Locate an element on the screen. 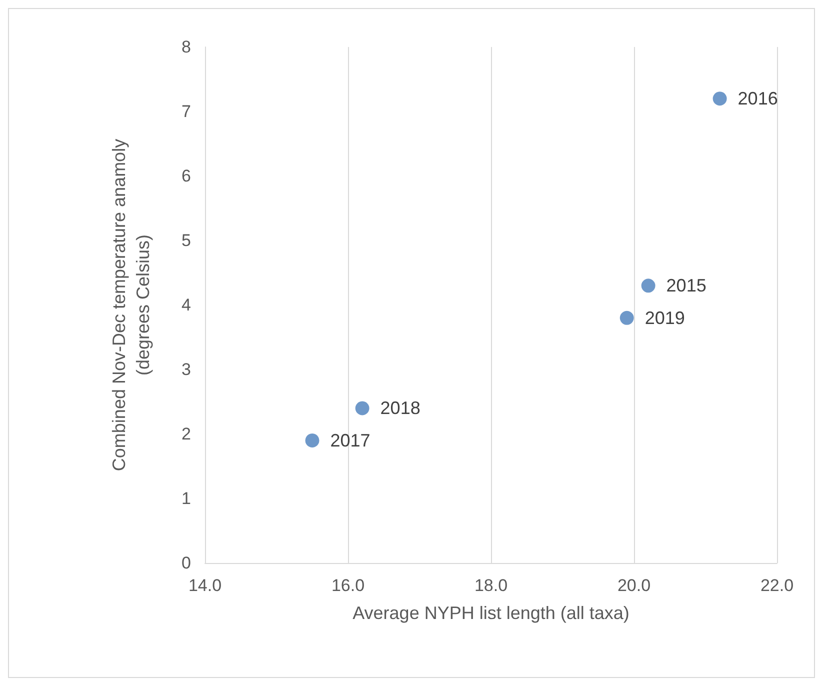 Image resolution: width=823 pixels, height=686 pixels. x-tick-label: 18.0 is located at coordinates (491, 585).